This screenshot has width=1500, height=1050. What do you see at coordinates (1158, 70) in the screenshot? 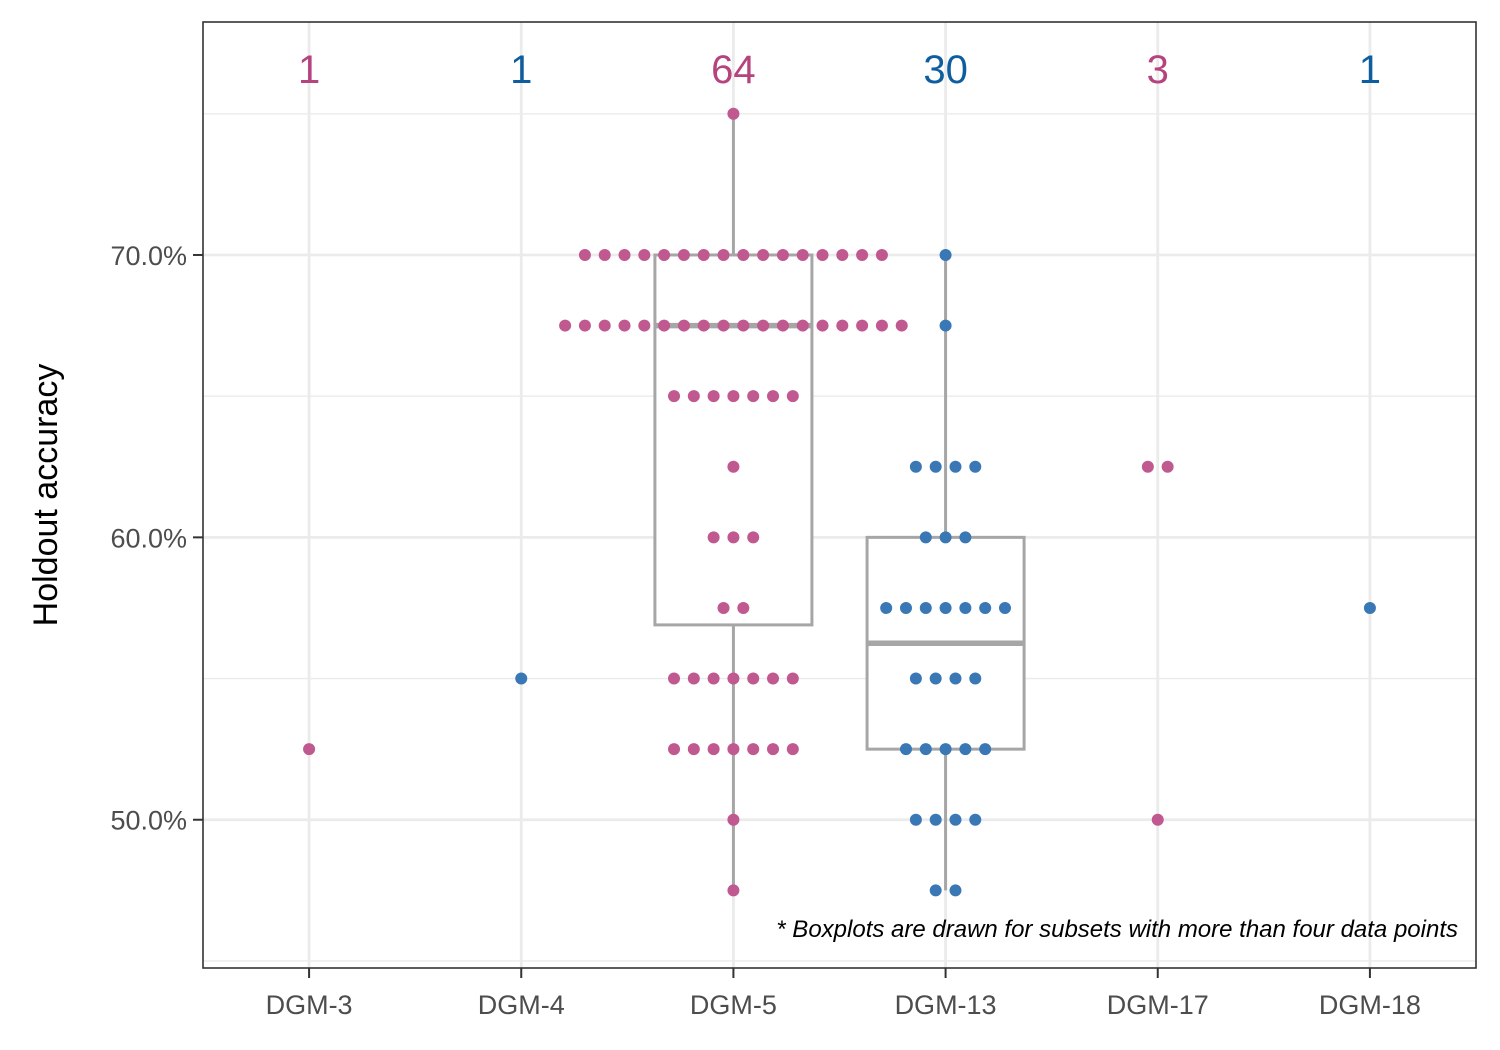
I see `count-label: 3` at bounding box center [1158, 70].